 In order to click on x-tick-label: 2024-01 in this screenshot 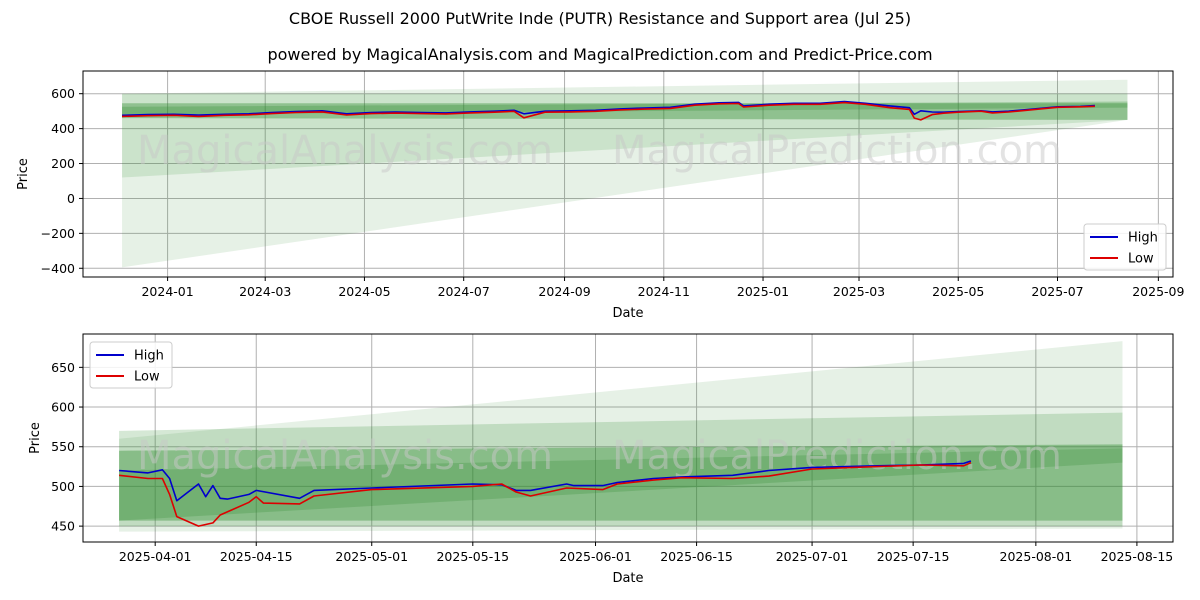, I will do `click(167, 291)`.